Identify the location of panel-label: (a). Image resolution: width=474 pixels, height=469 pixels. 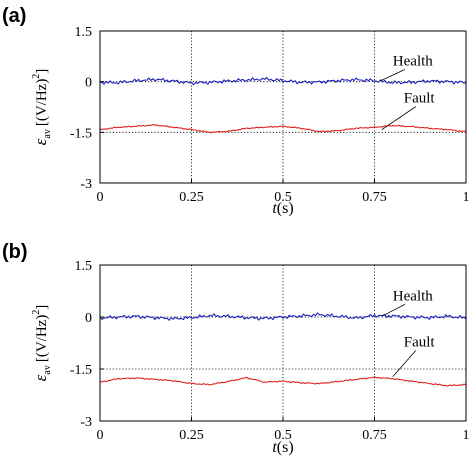
(14, 16).